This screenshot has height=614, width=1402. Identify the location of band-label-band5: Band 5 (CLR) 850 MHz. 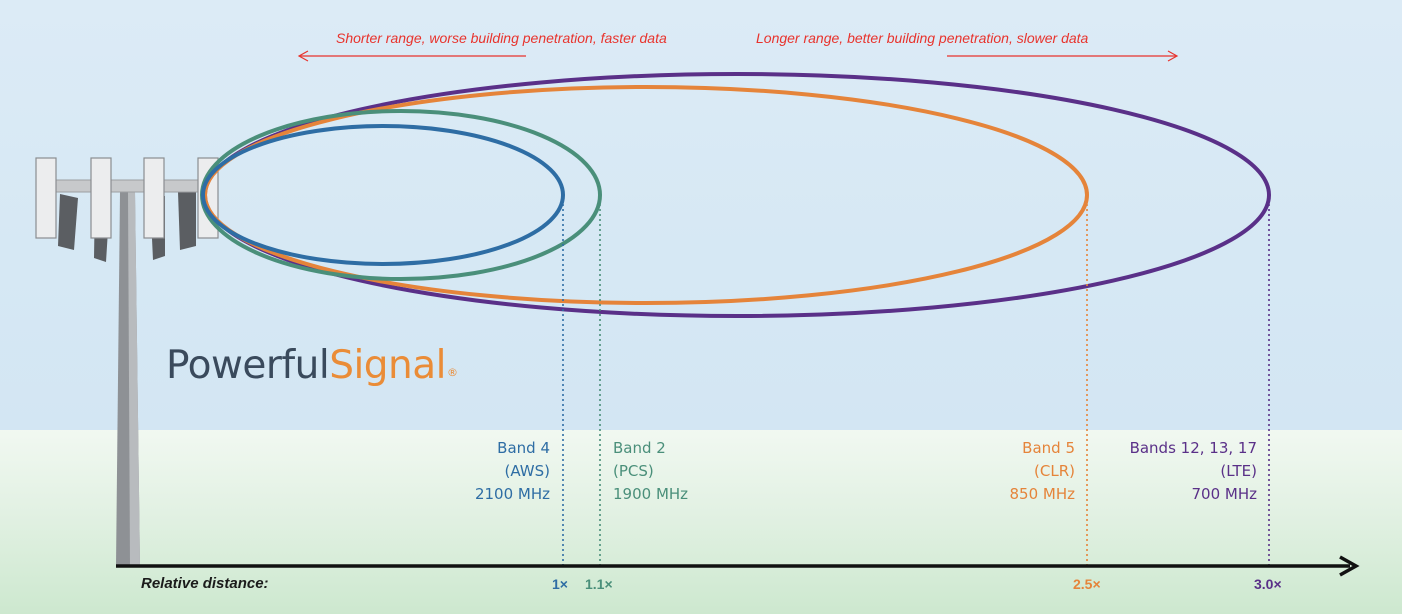
(1043, 471).